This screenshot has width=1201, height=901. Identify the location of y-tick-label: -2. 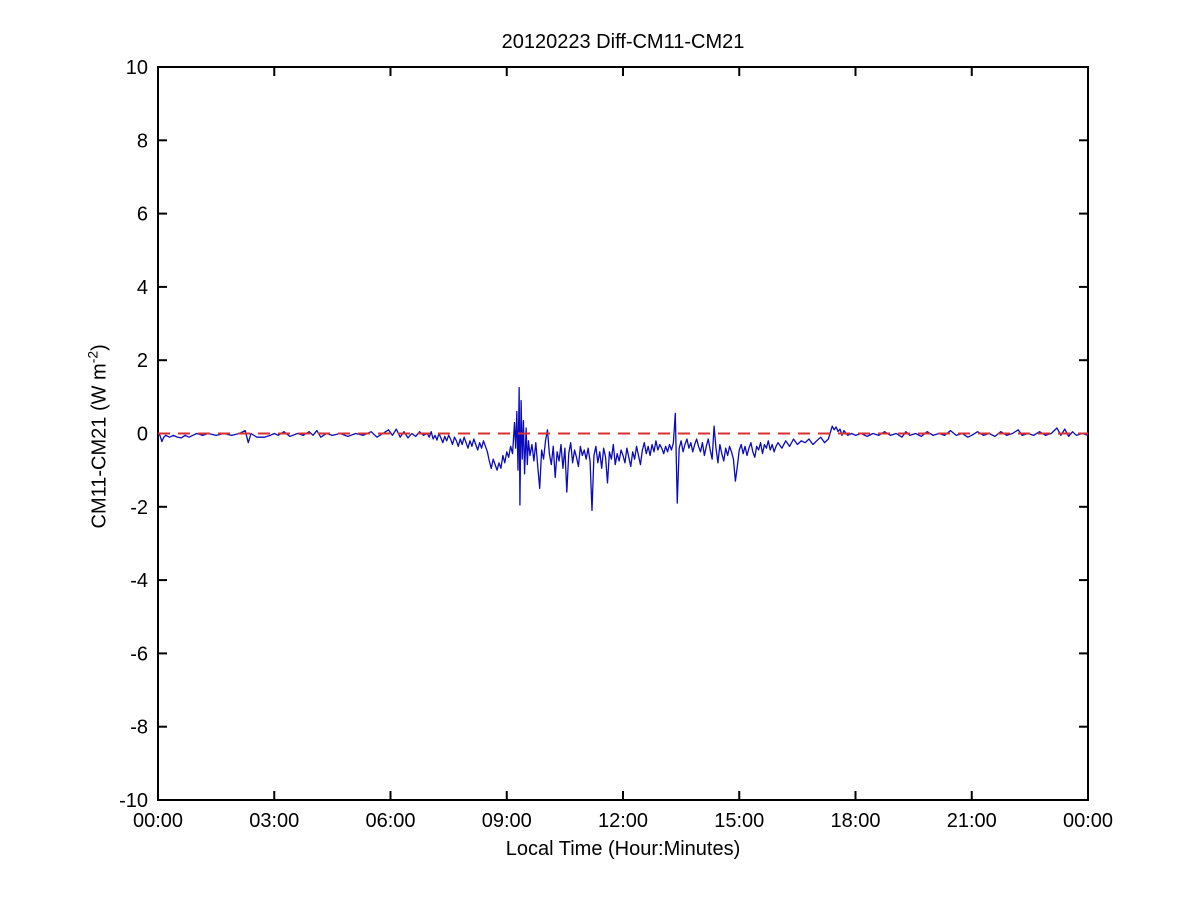
(139, 508).